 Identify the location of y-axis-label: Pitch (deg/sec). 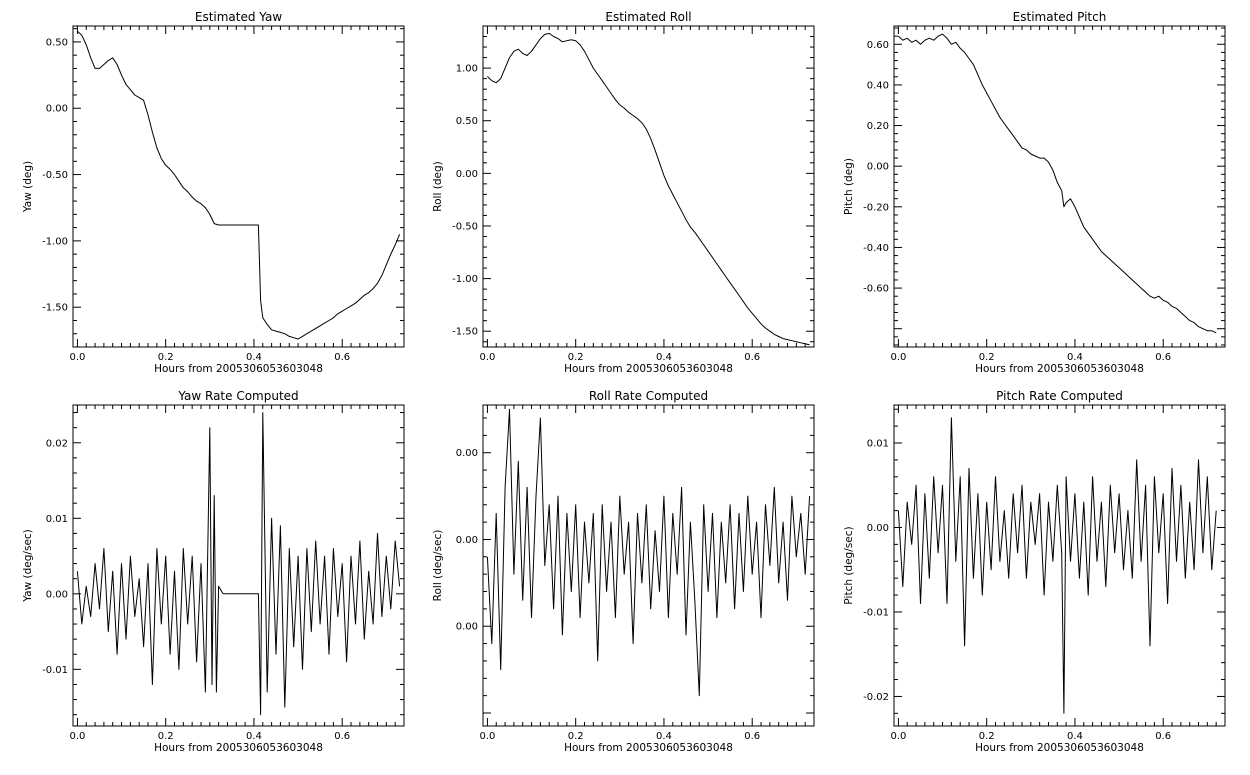
(849, 565).